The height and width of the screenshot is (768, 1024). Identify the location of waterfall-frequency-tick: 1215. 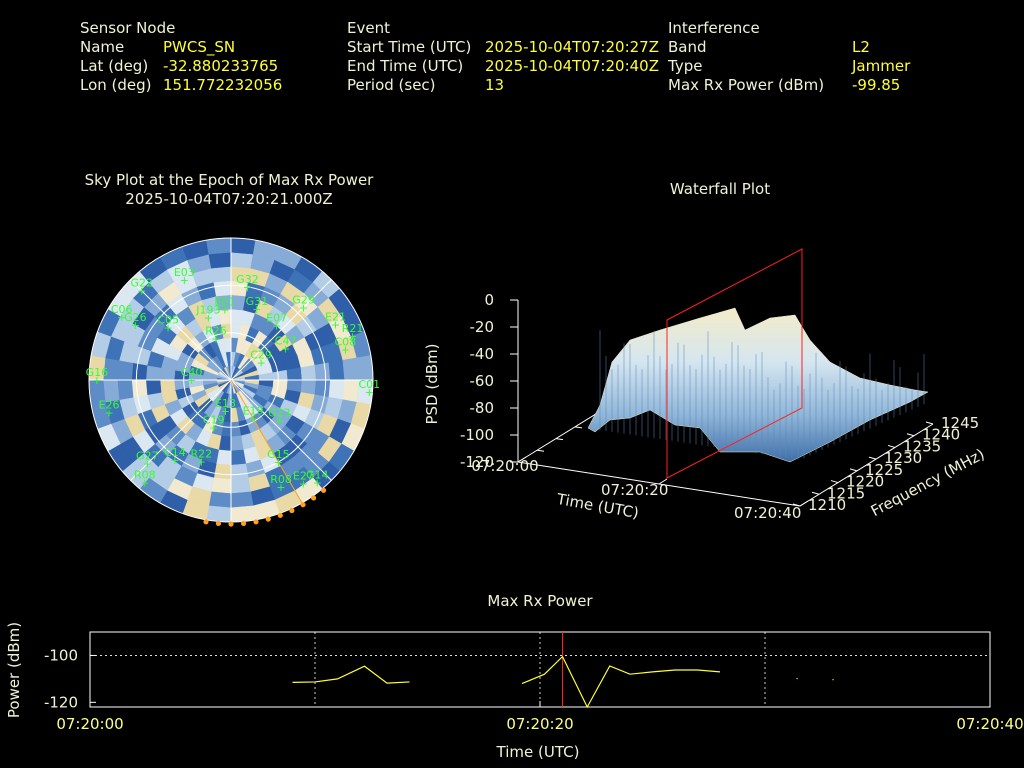
(846, 493).